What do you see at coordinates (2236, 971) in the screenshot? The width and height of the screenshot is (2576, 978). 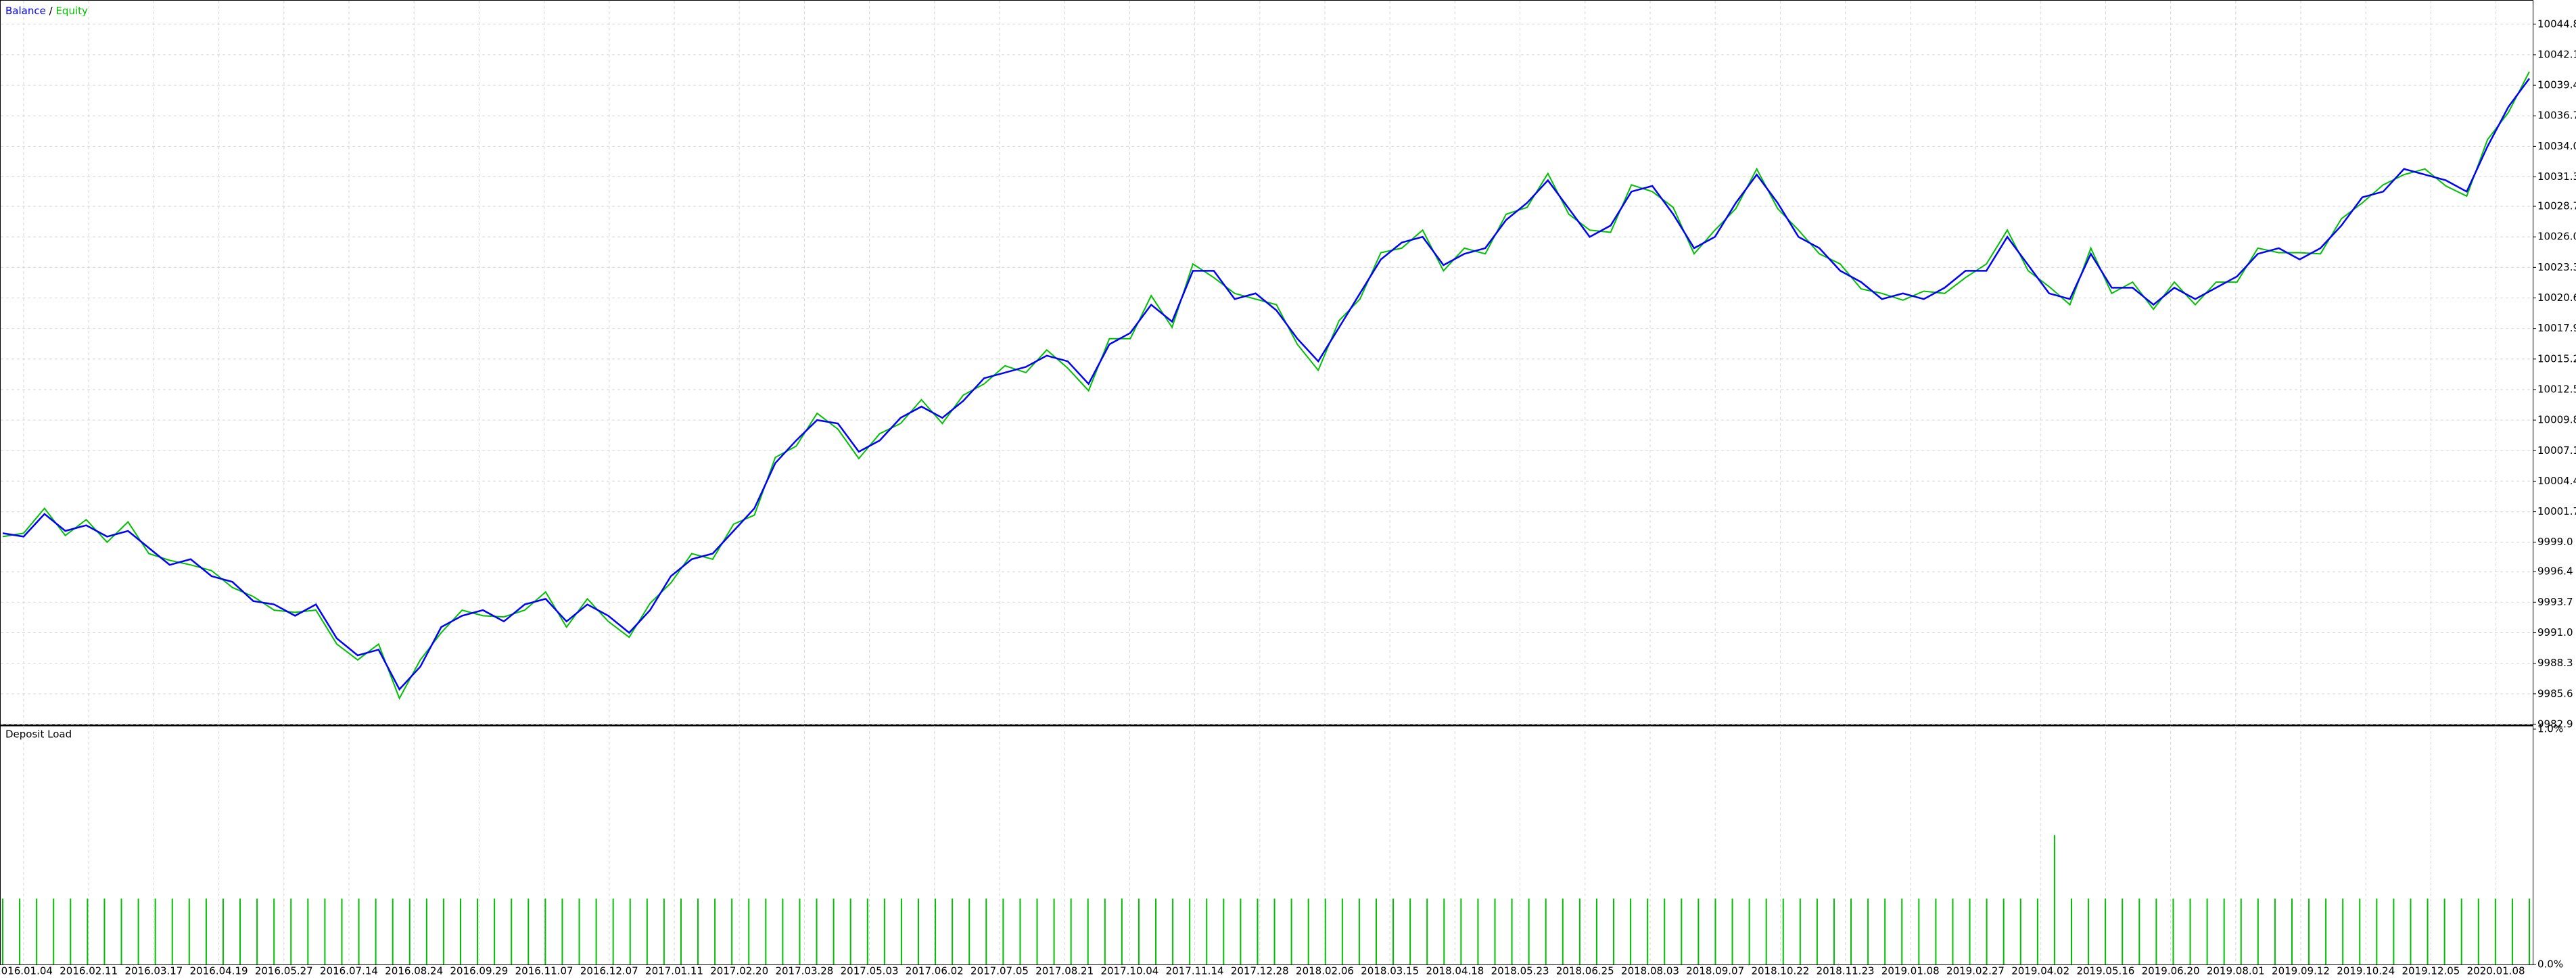 I see `x-tick-label: 2019.08.01` at bounding box center [2236, 971].